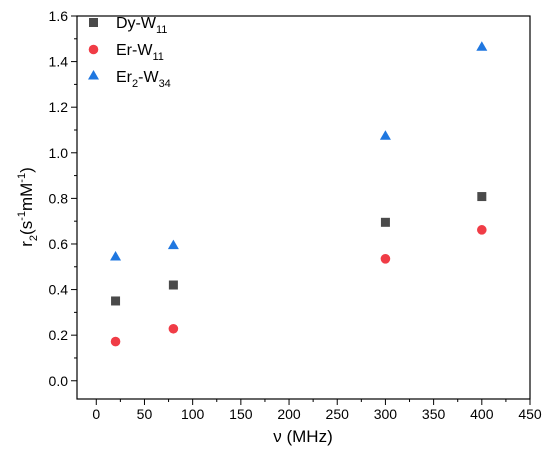  I want to click on x-tick-label: 0, so click(96, 414).